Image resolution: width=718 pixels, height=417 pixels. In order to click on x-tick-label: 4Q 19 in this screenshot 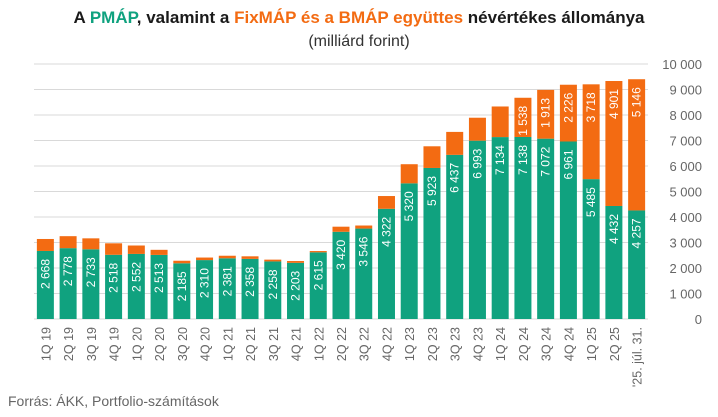, I will do `click(115, 344)`.